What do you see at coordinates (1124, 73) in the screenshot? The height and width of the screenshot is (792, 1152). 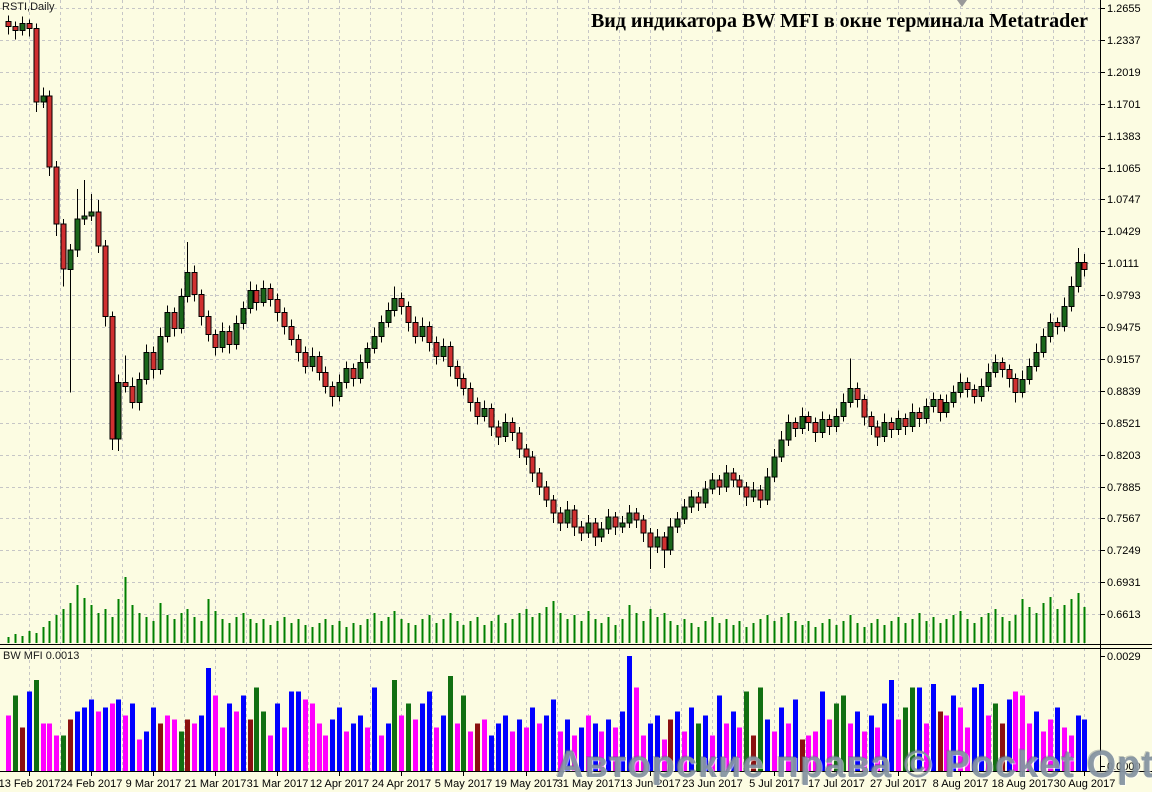 I see `price-tick-label: 1.2019` at bounding box center [1124, 73].